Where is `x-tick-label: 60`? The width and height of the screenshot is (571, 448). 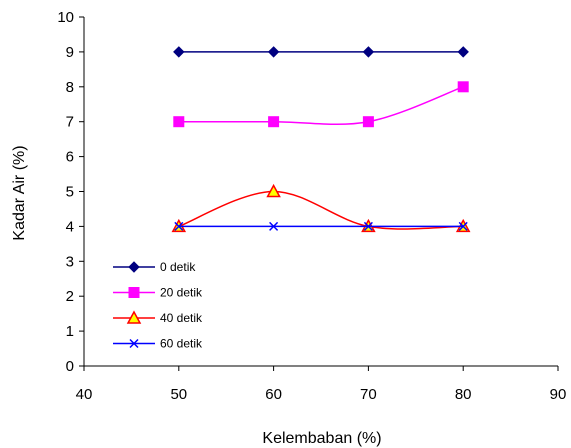
x-tick-label: 60 is located at coordinates (273, 394).